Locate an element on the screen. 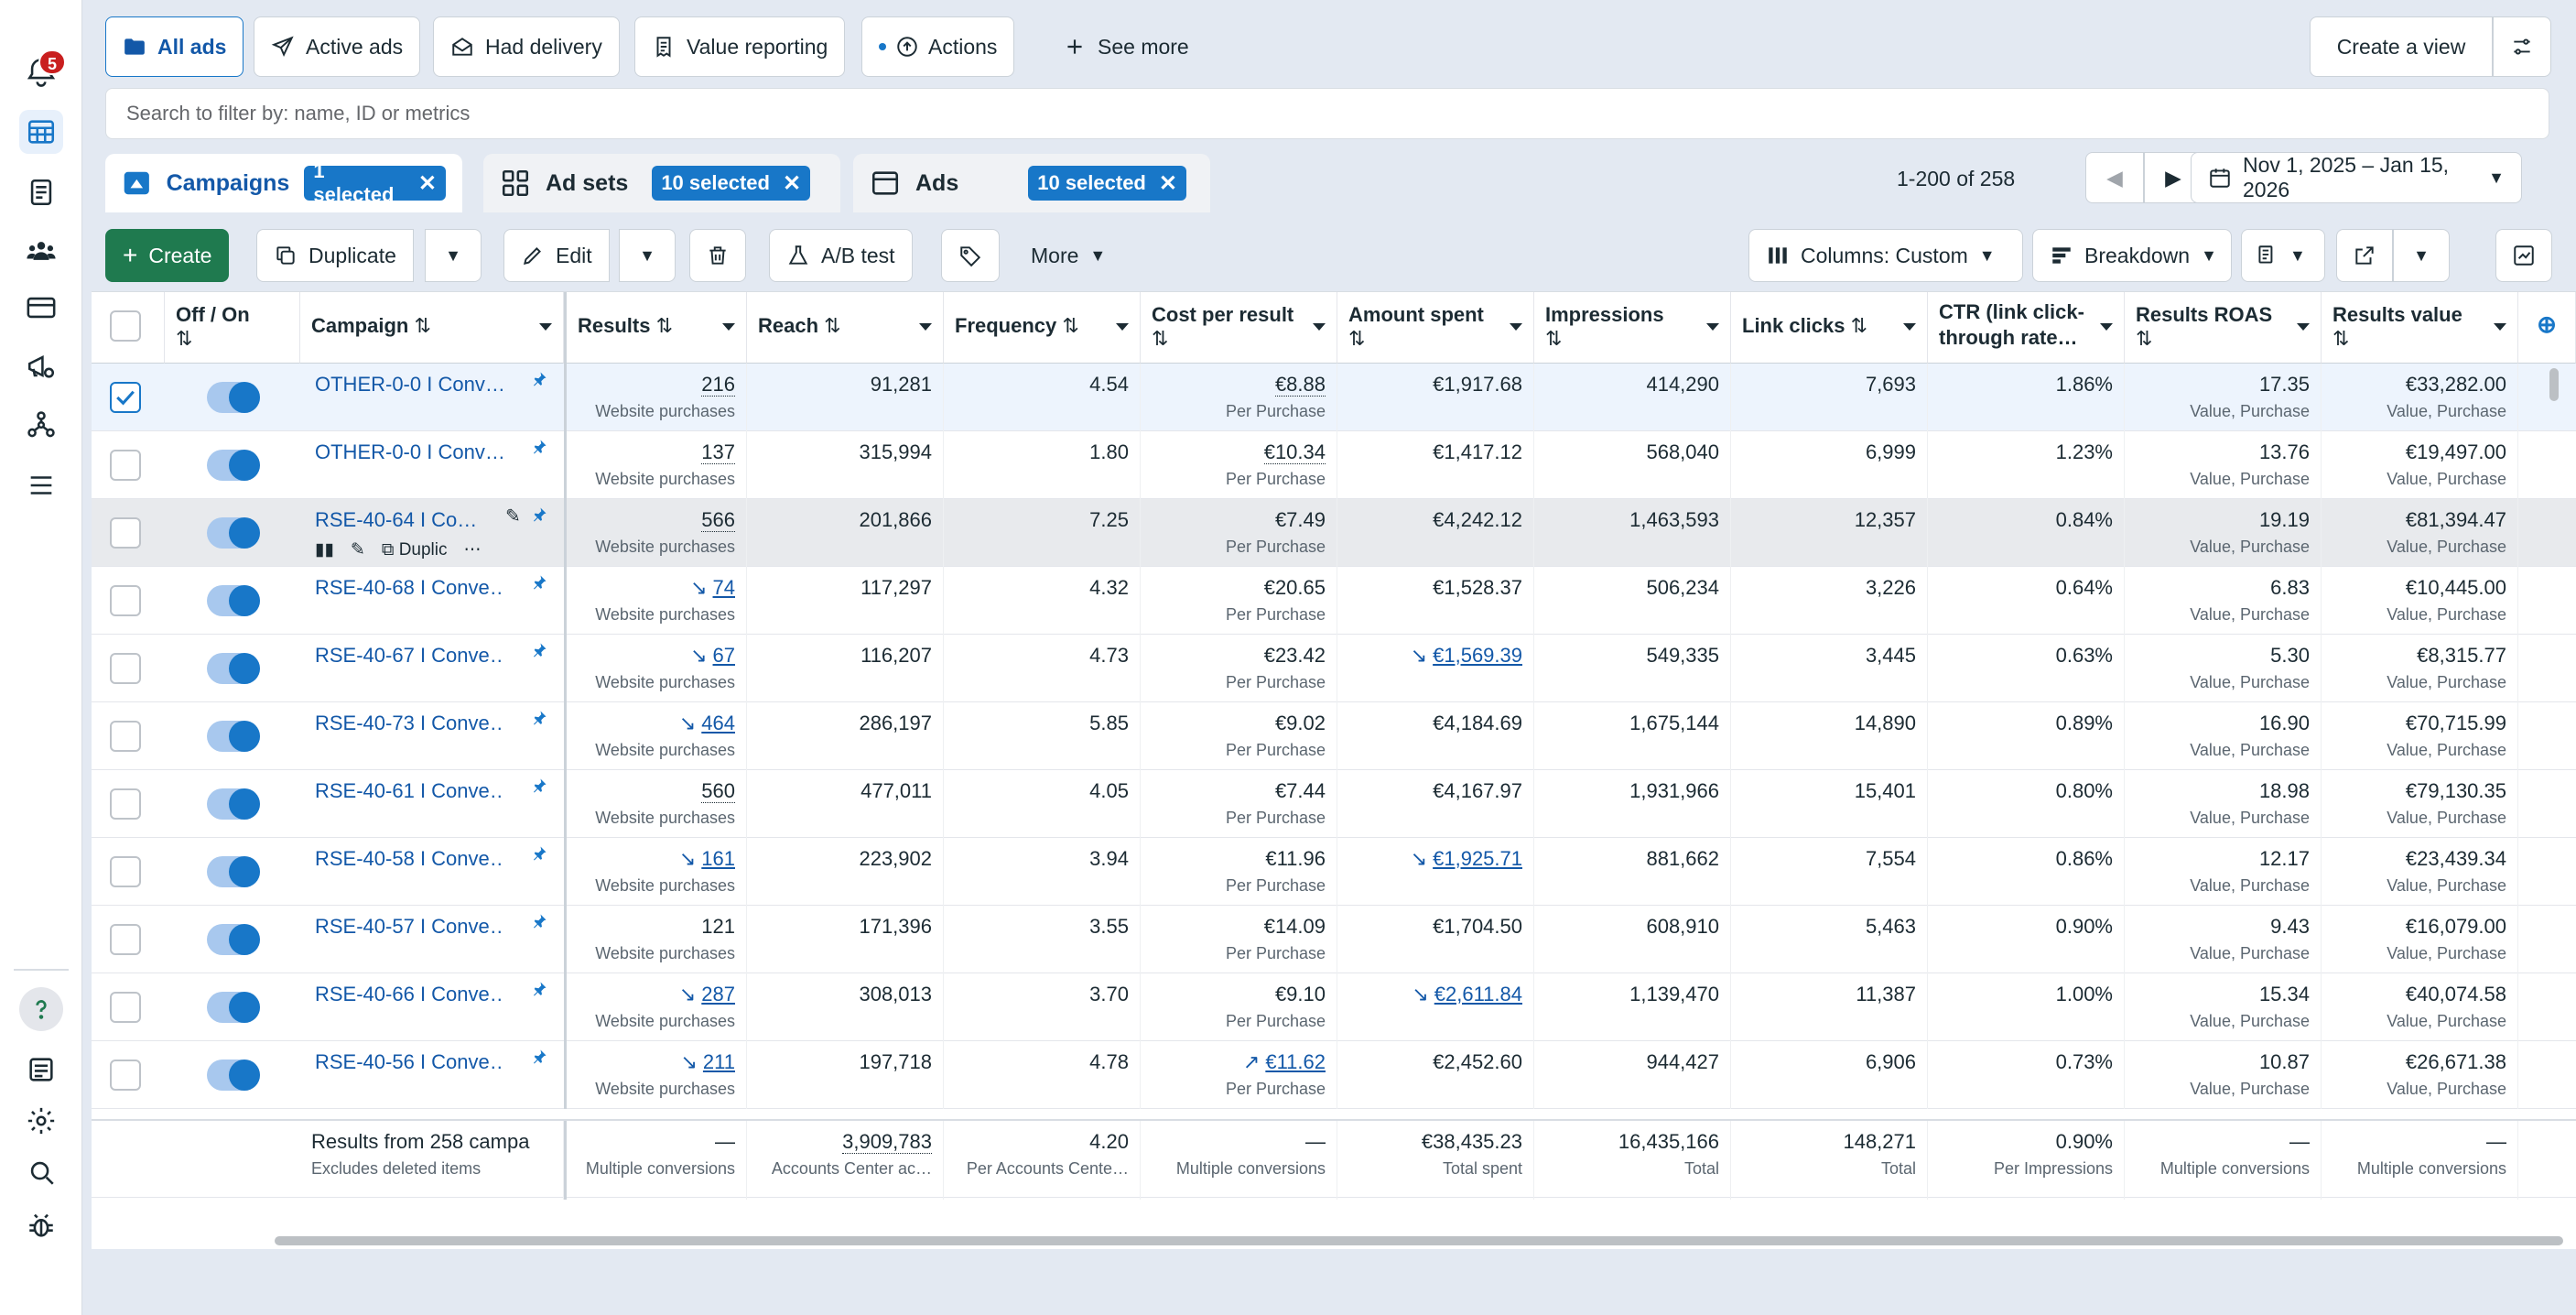 The height and width of the screenshot is (1315, 2576). tab-actions: Actions is located at coordinates (938, 47).